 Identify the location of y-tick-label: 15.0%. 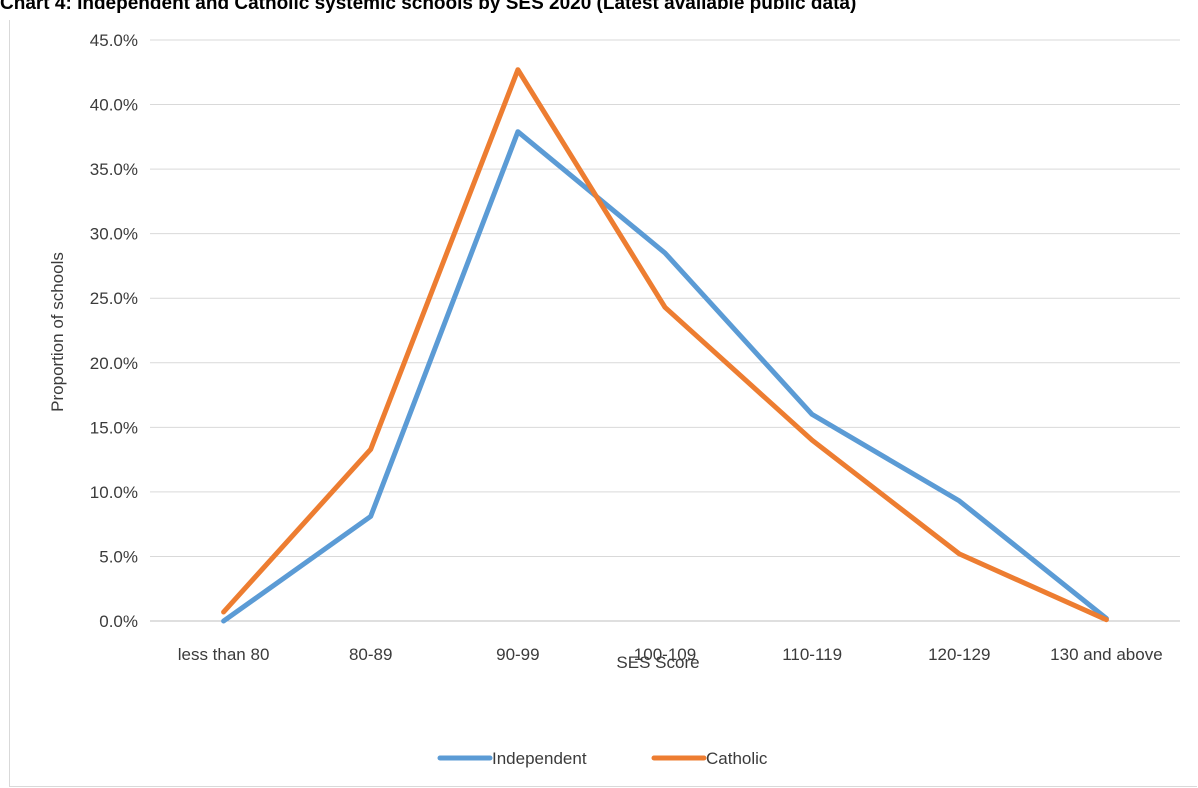
(114, 427).